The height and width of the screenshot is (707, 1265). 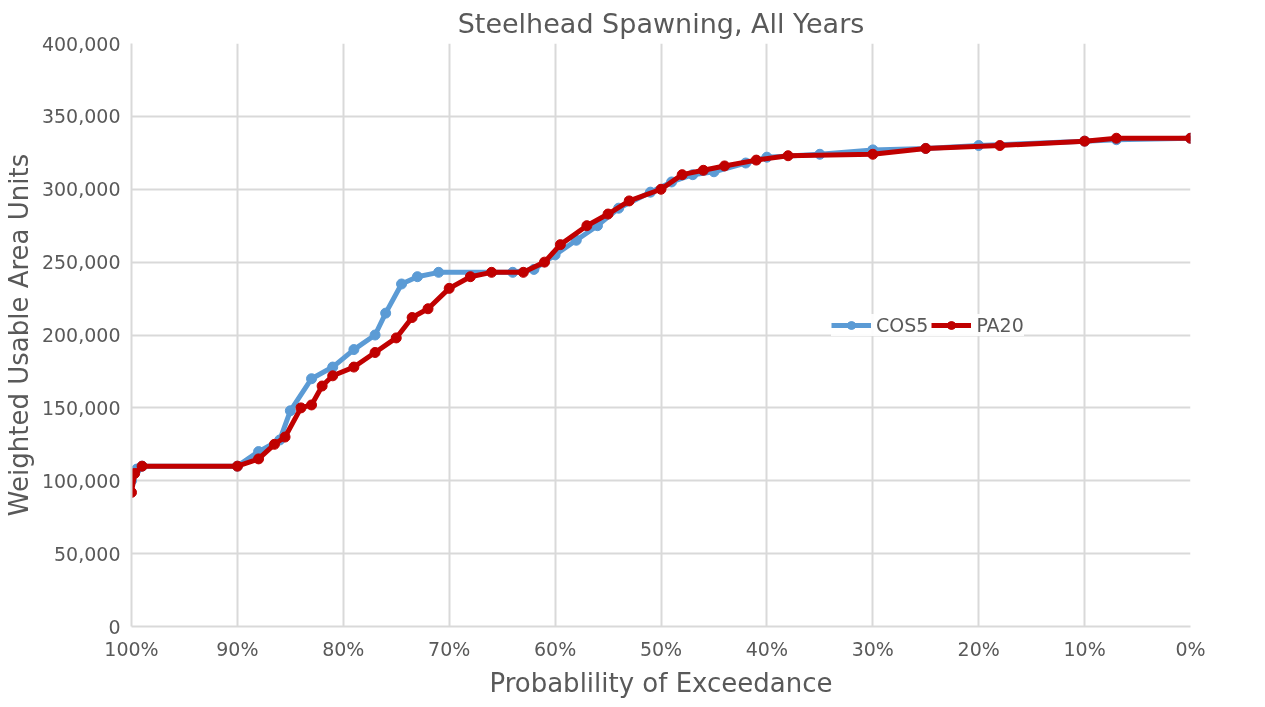 What do you see at coordinates (555, 648) in the screenshot?
I see `x-tick-label: 60%` at bounding box center [555, 648].